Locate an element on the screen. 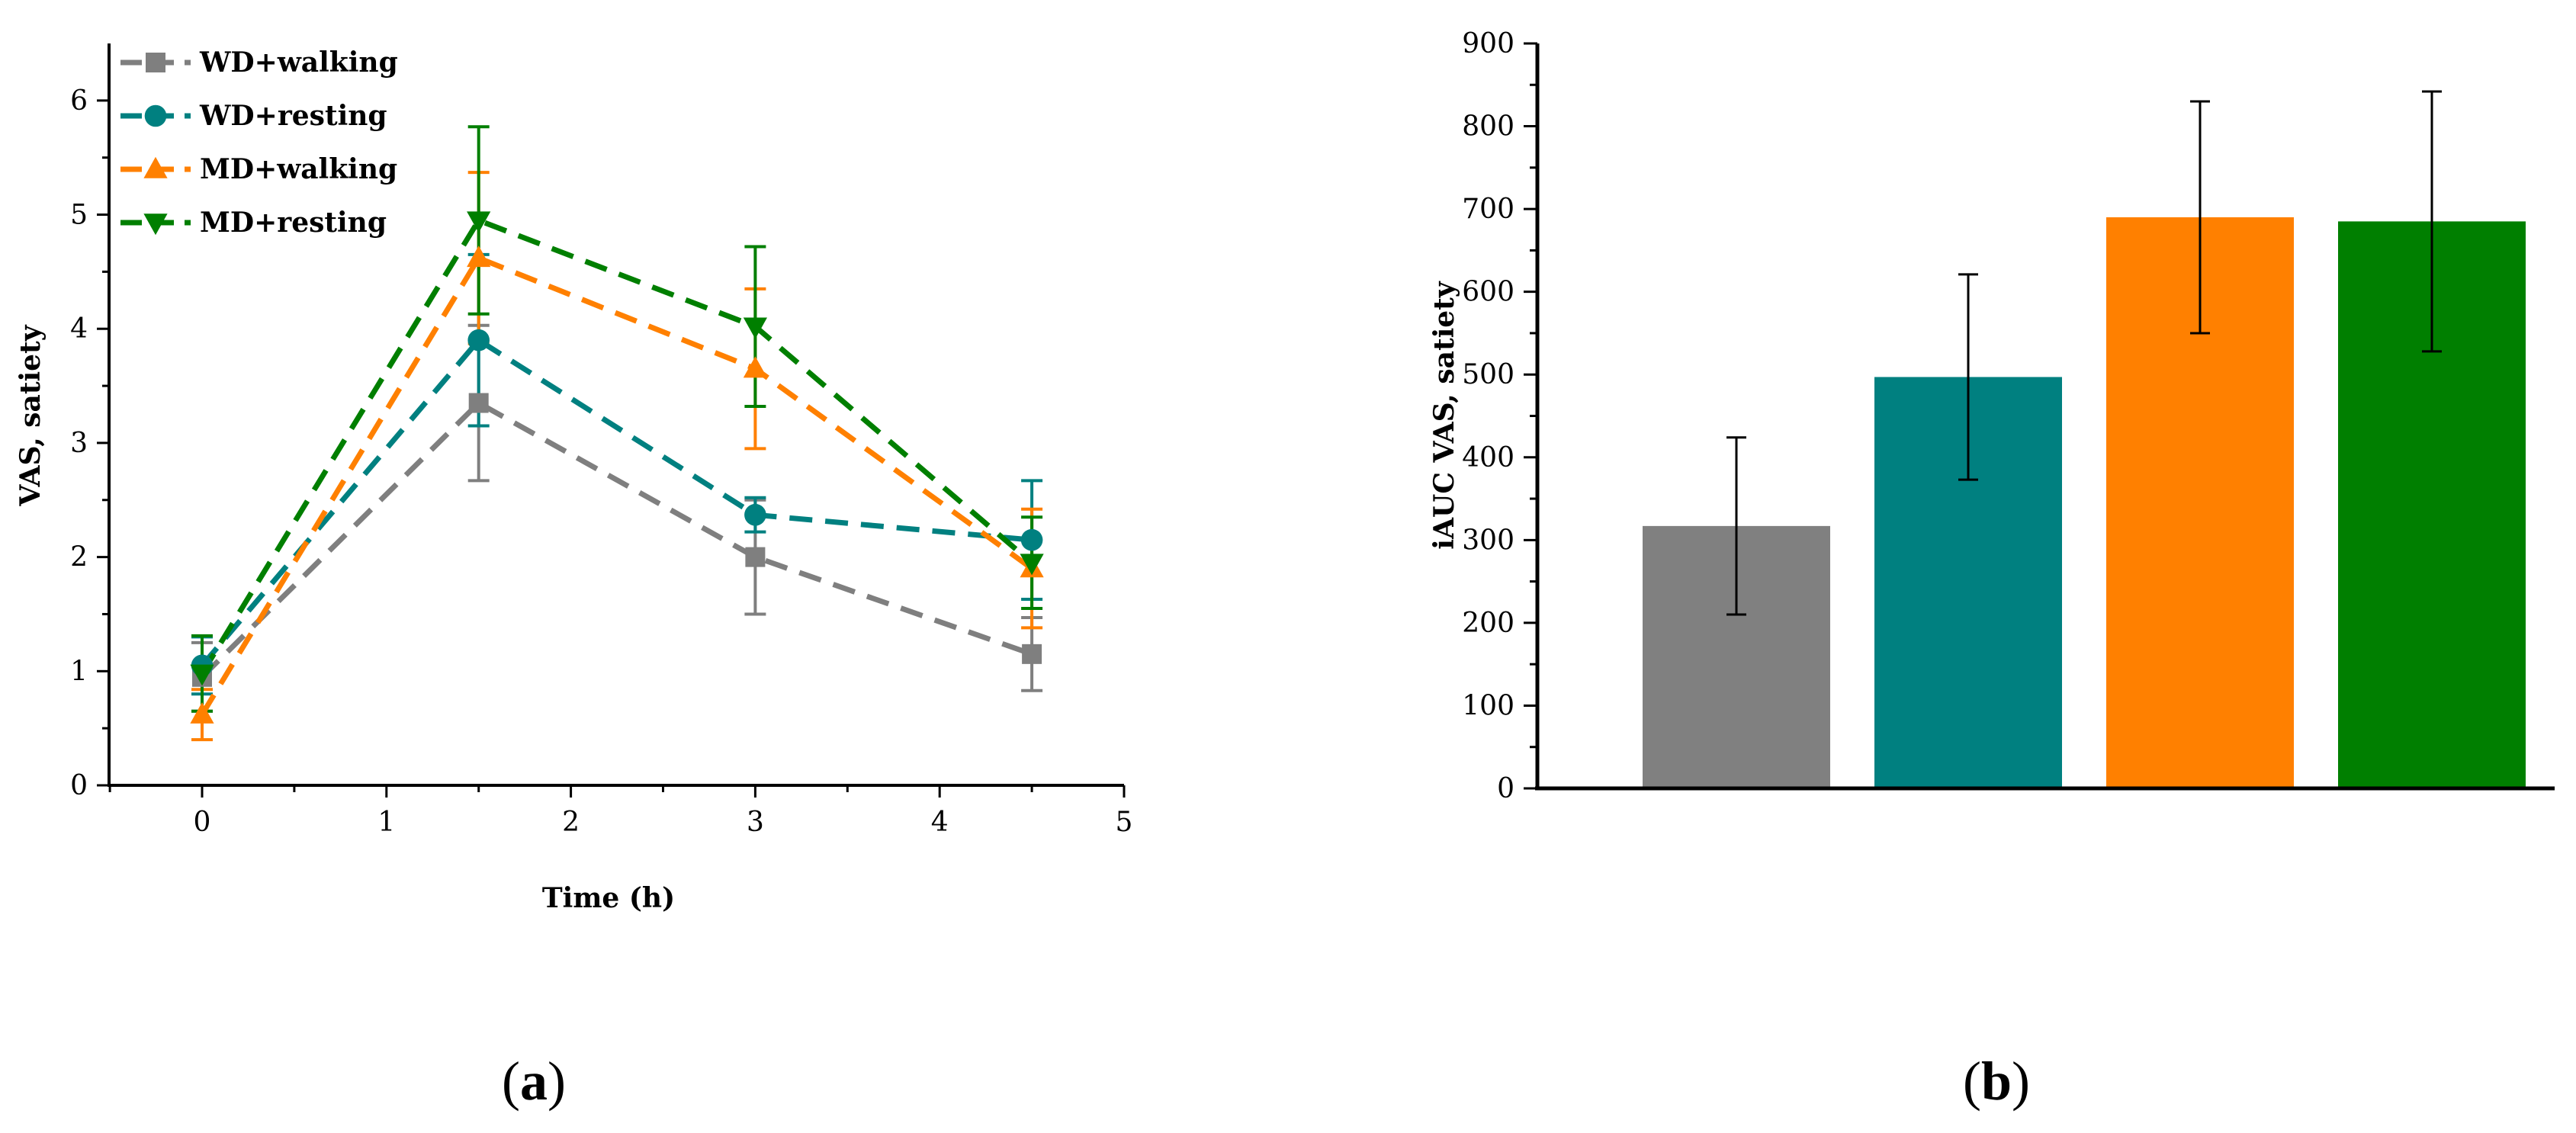  legend-label-wd-walking: WD+walking is located at coordinates (298, 63).